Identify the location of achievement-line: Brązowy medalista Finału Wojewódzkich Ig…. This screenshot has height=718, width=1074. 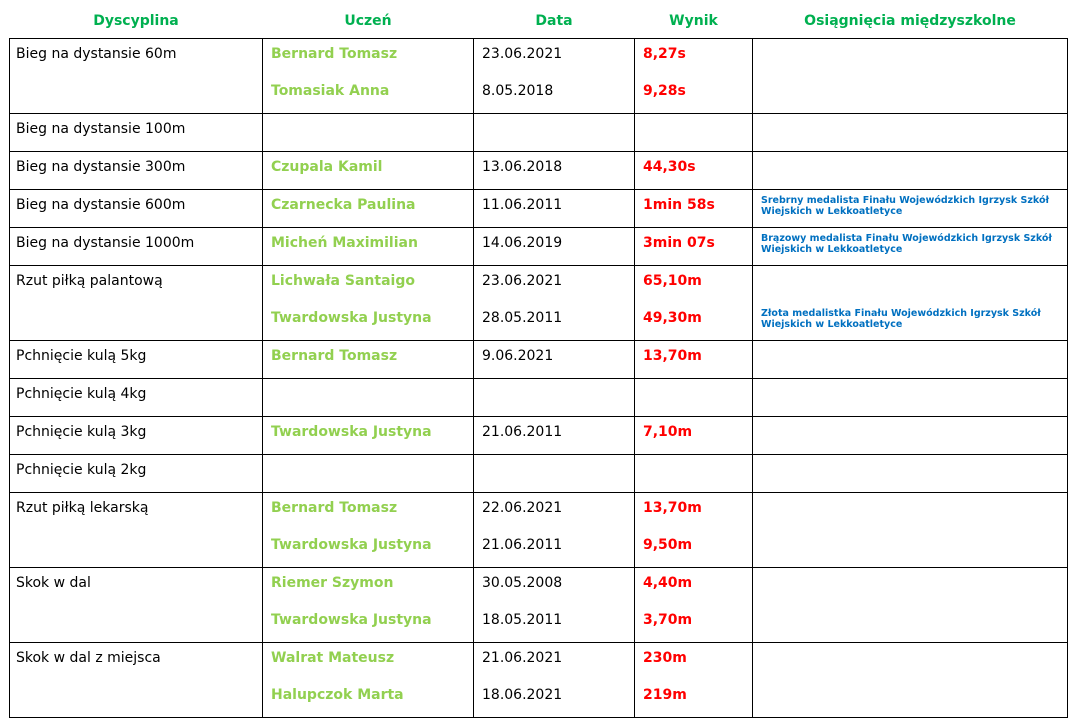
(910, 246).